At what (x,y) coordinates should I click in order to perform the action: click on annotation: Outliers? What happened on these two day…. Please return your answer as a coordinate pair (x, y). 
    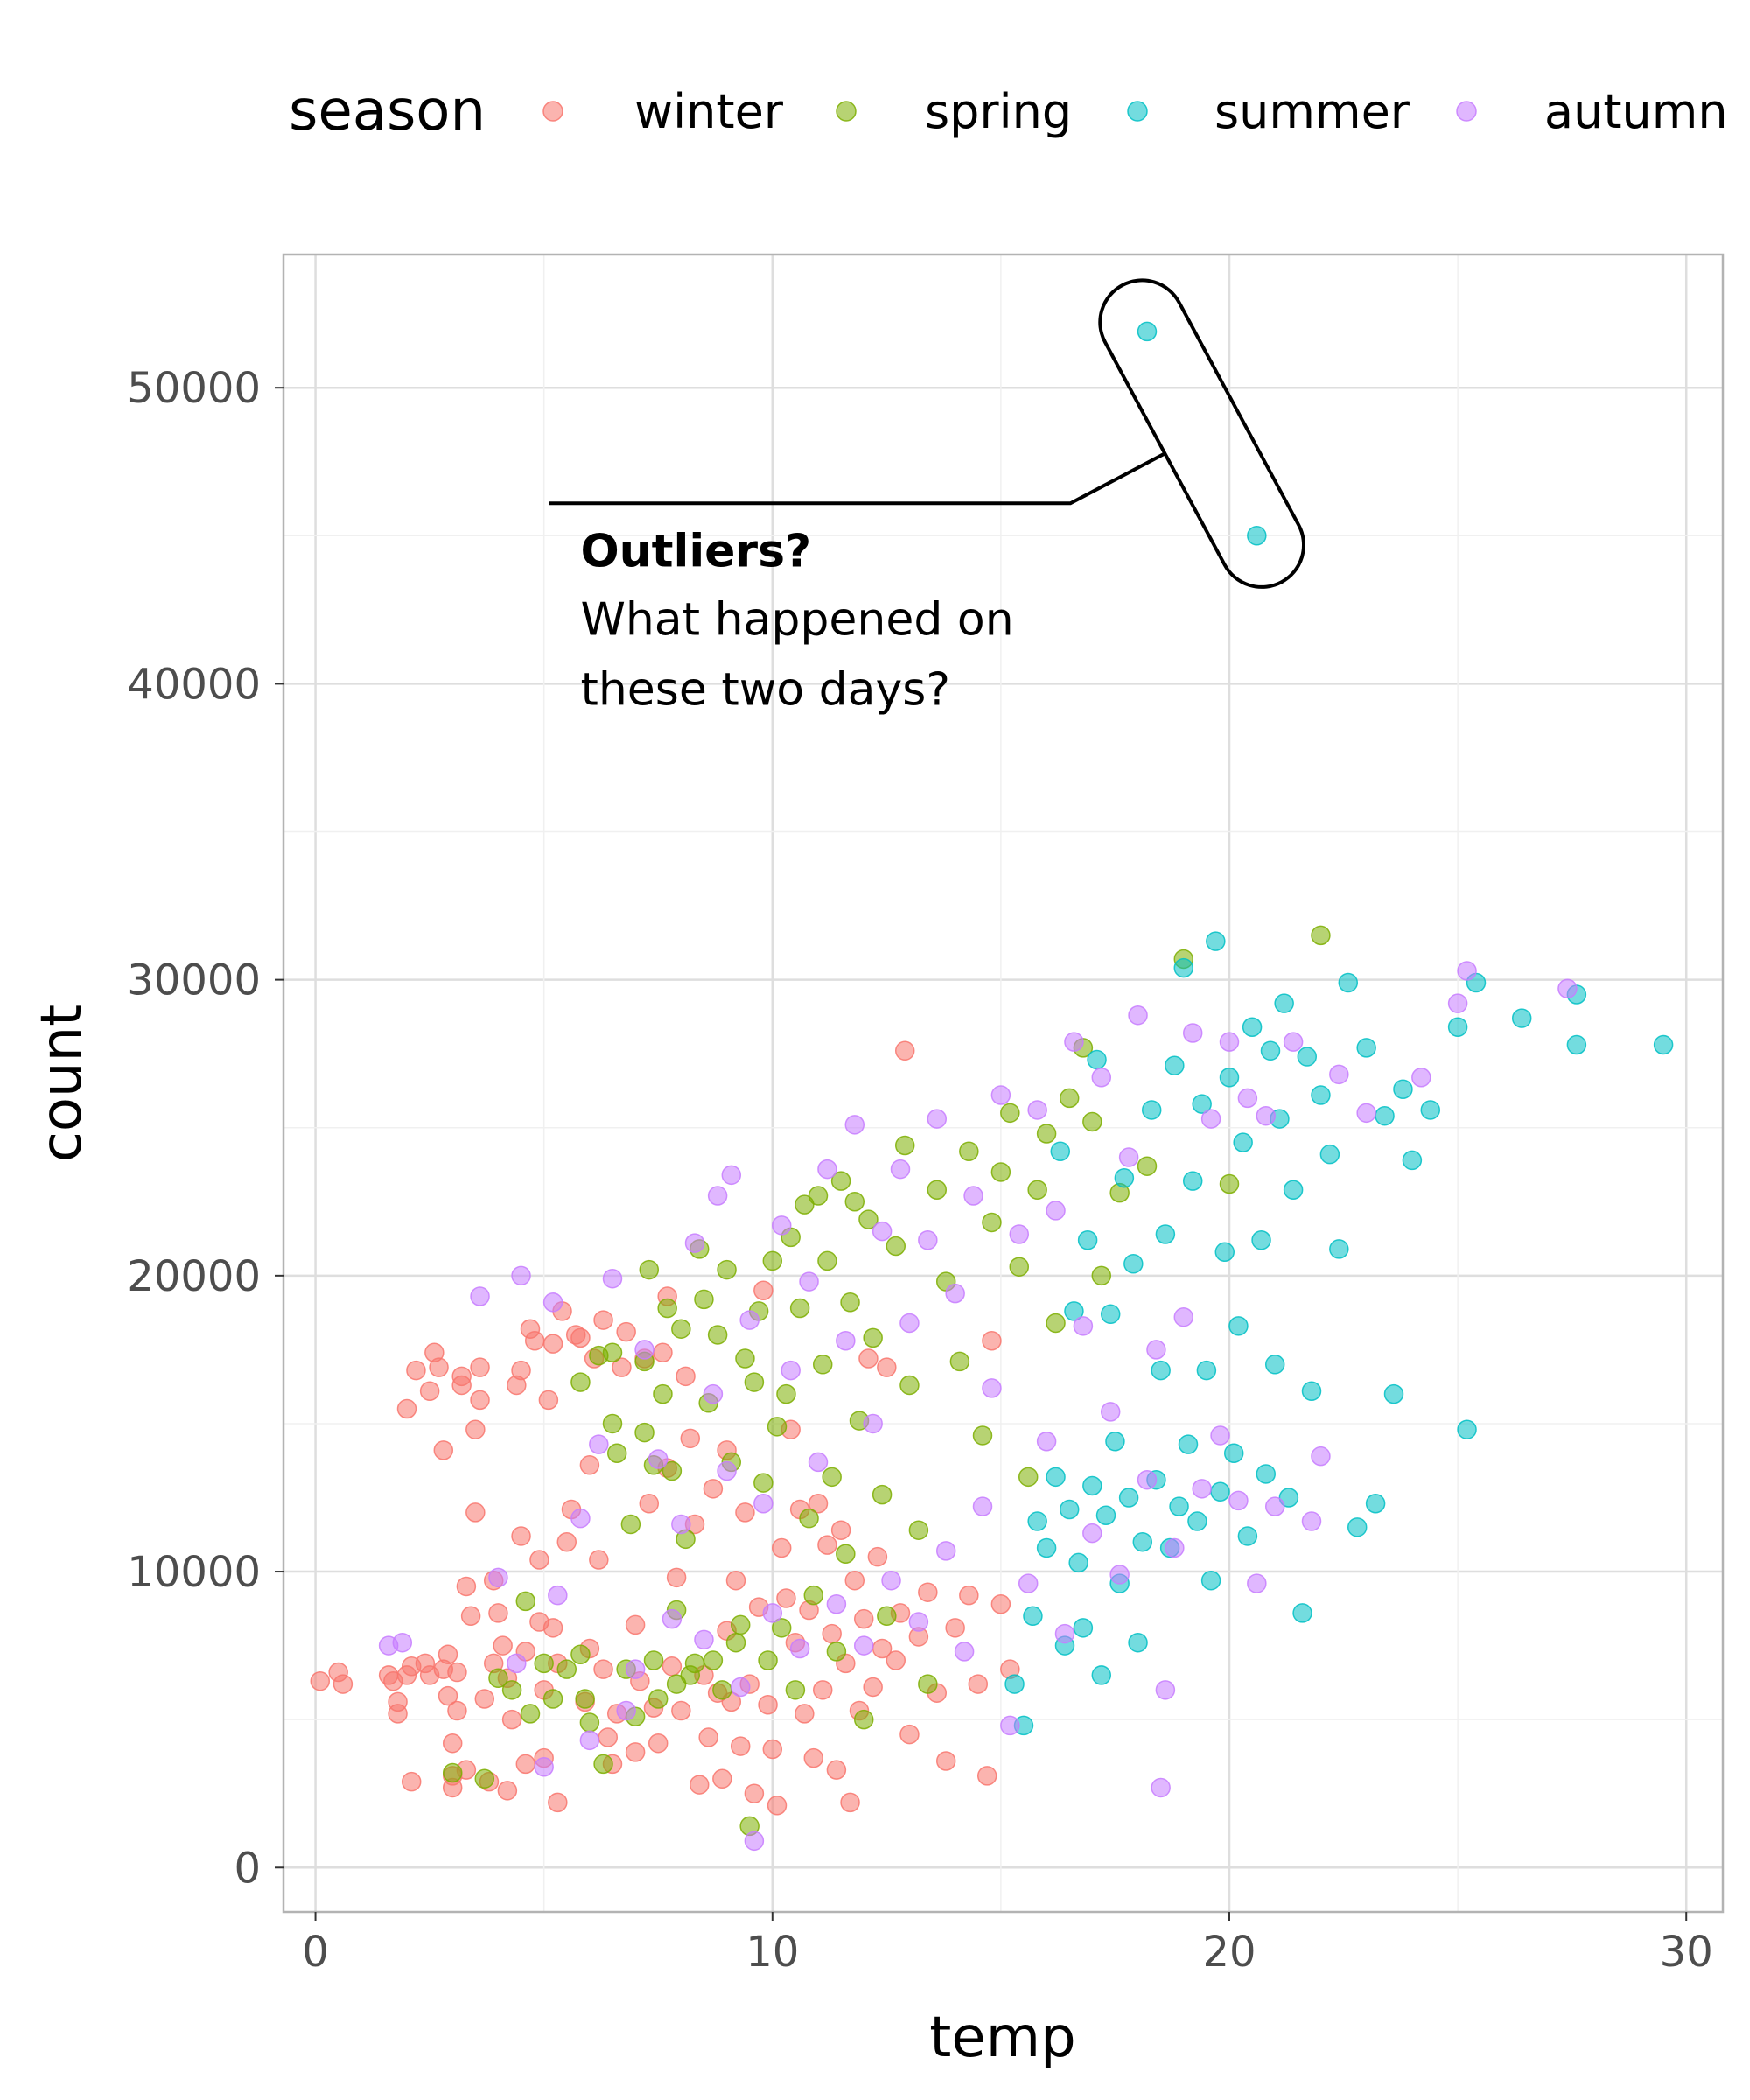
    Looking at the image, I should click on (927, 497).